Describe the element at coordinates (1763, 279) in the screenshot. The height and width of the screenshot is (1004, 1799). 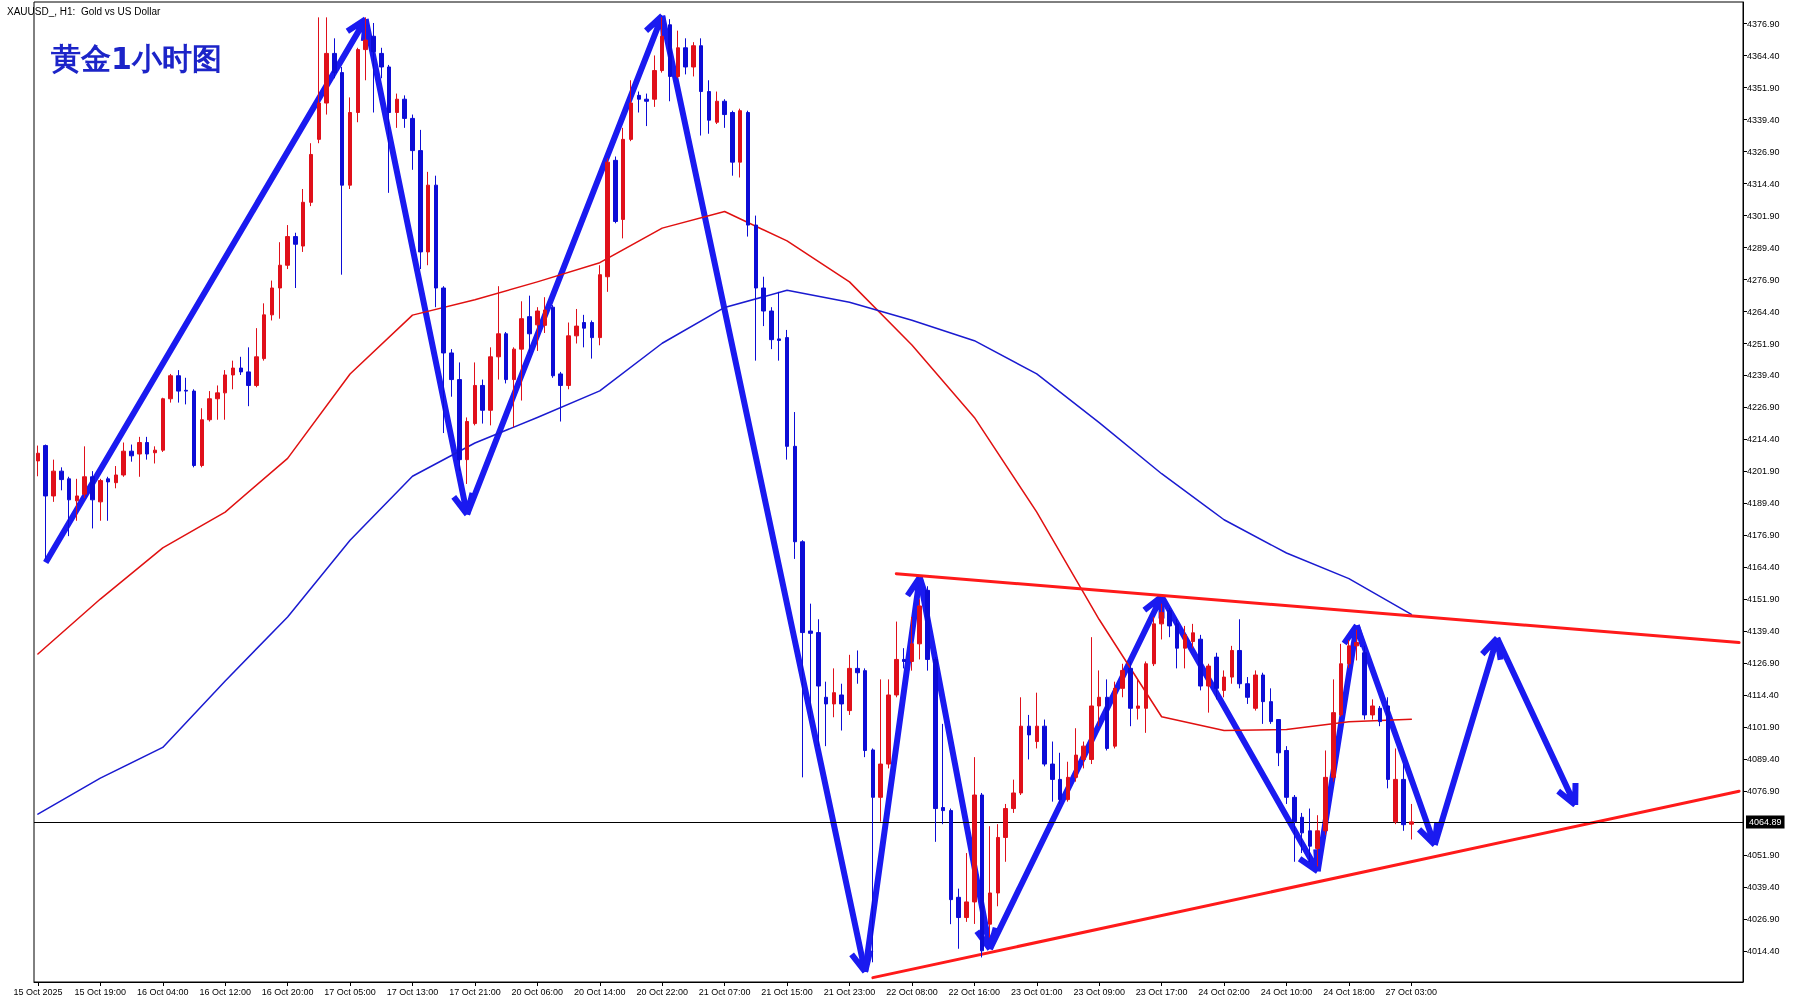
I see `y-tick-label: 4276.90` at that location.